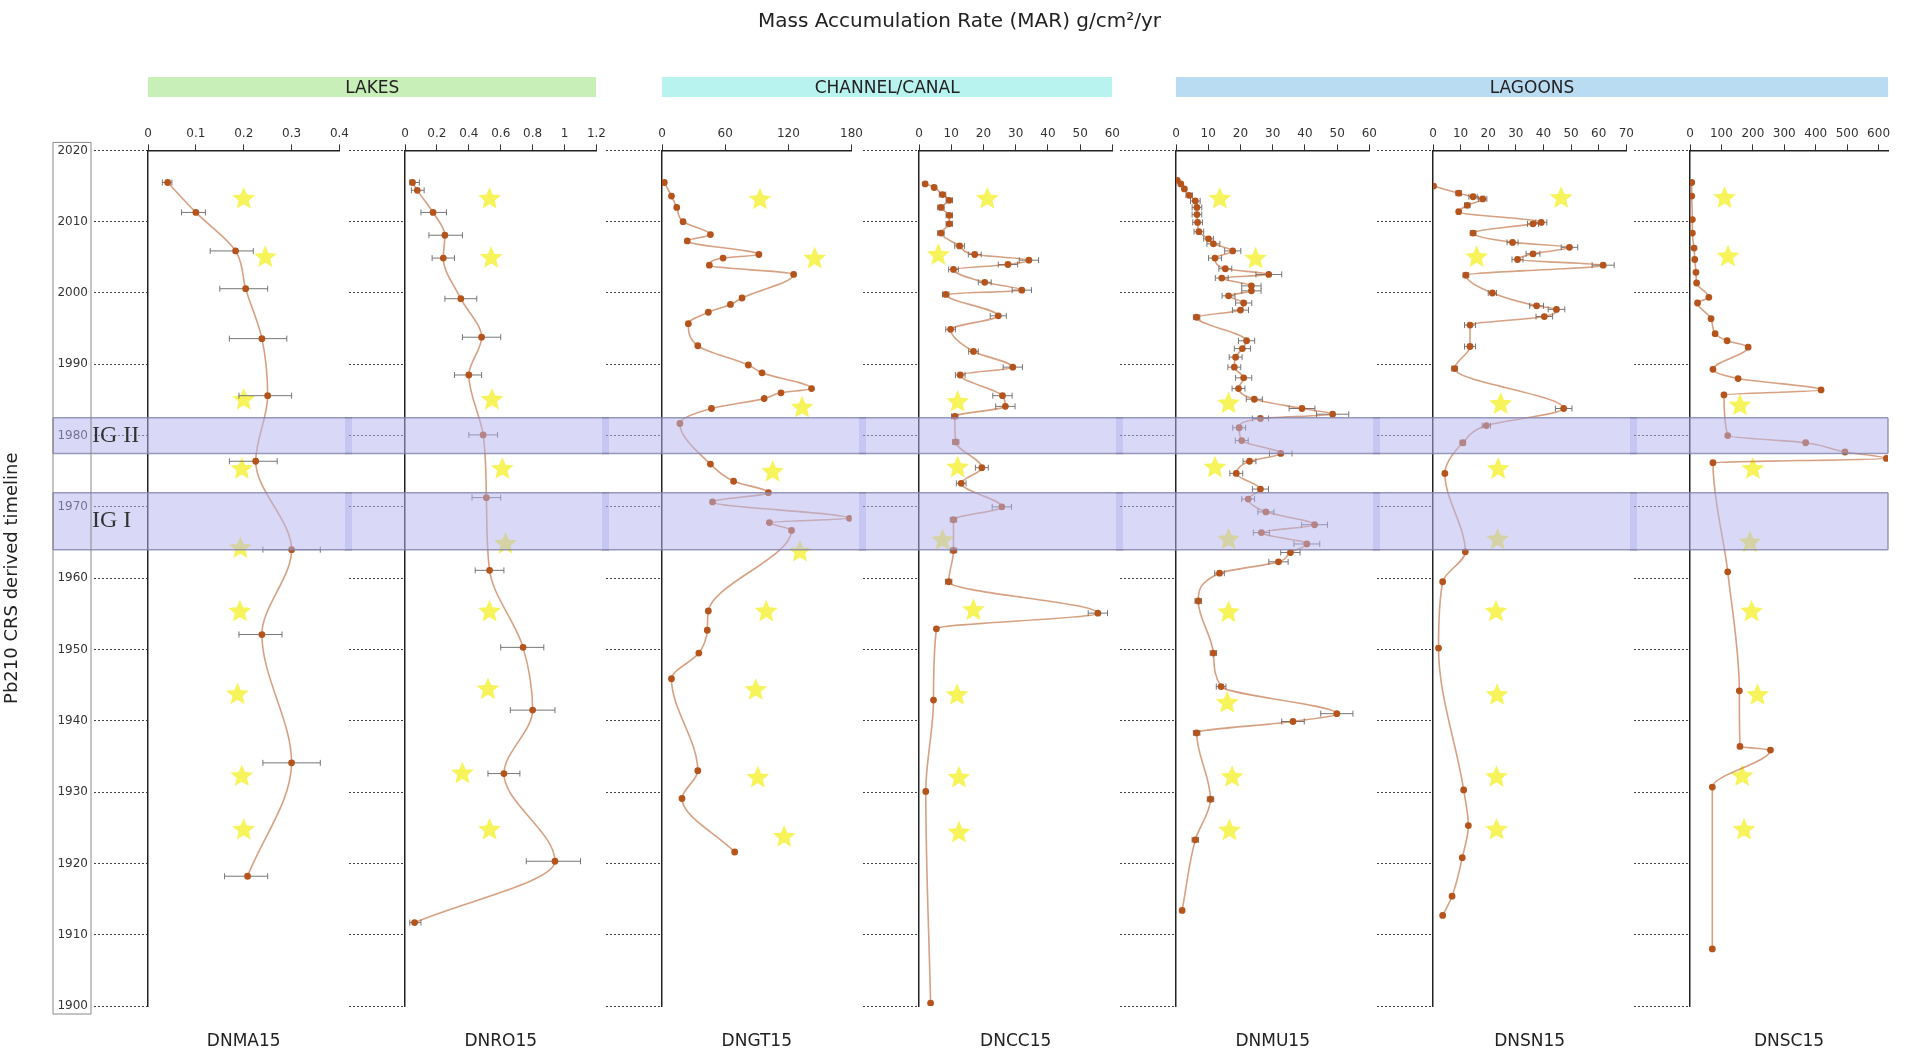  What do you see at coordinates (72, 791) in the screenshot?
I see `y-tick-label: 1930` at bounding box center [72, 791].